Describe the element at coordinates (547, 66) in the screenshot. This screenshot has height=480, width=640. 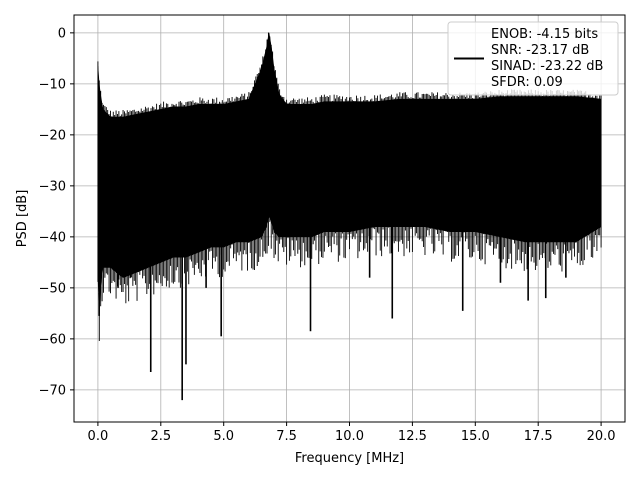
I see `legend-sinad: SINAD: -23.22 dB` at that location.